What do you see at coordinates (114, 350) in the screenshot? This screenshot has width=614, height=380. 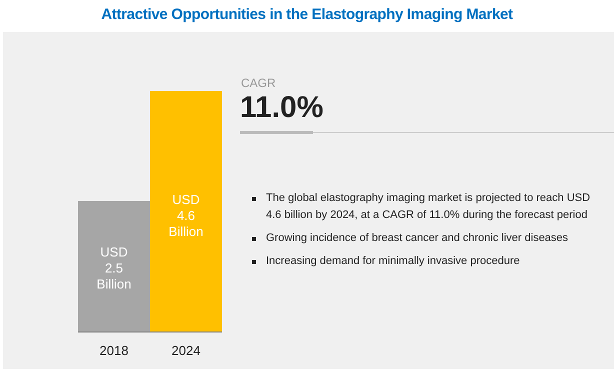 I see `x-tick-label: 2018` at bounding box center [114, 350].